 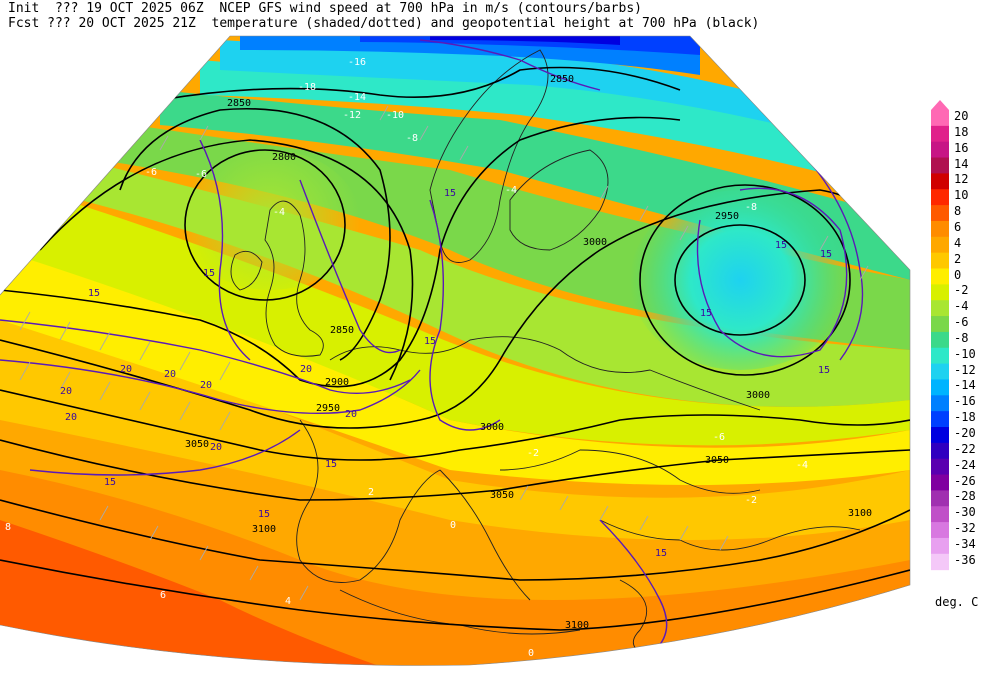 I want to click on colorbar-tick-label: 20, so click(x=961, y=116).